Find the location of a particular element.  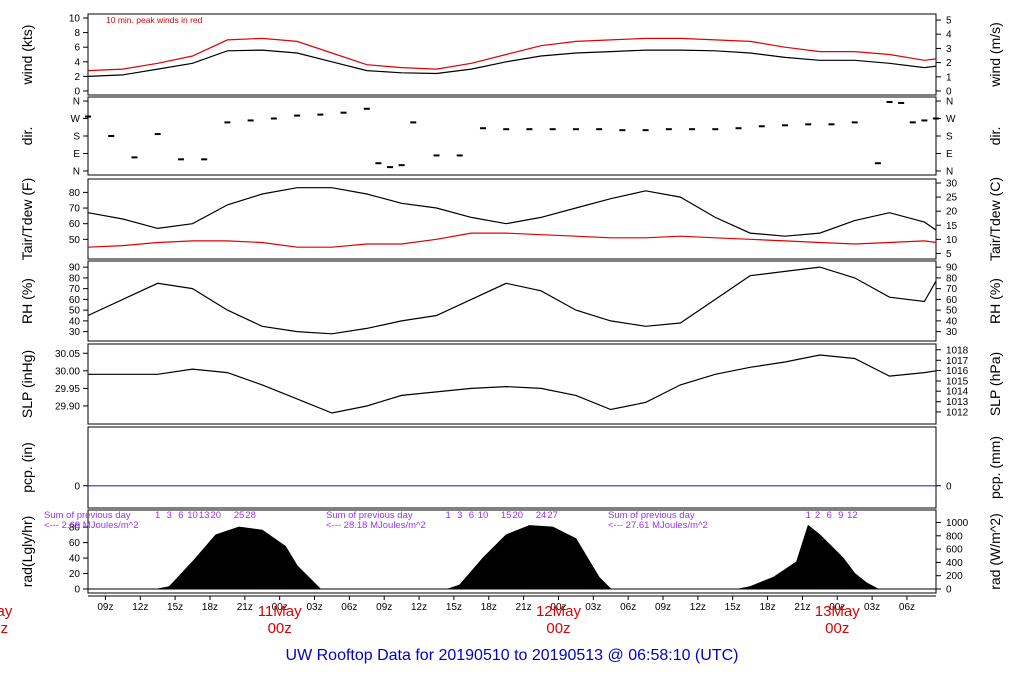

day-label: May is located at coordinates (6, 611).